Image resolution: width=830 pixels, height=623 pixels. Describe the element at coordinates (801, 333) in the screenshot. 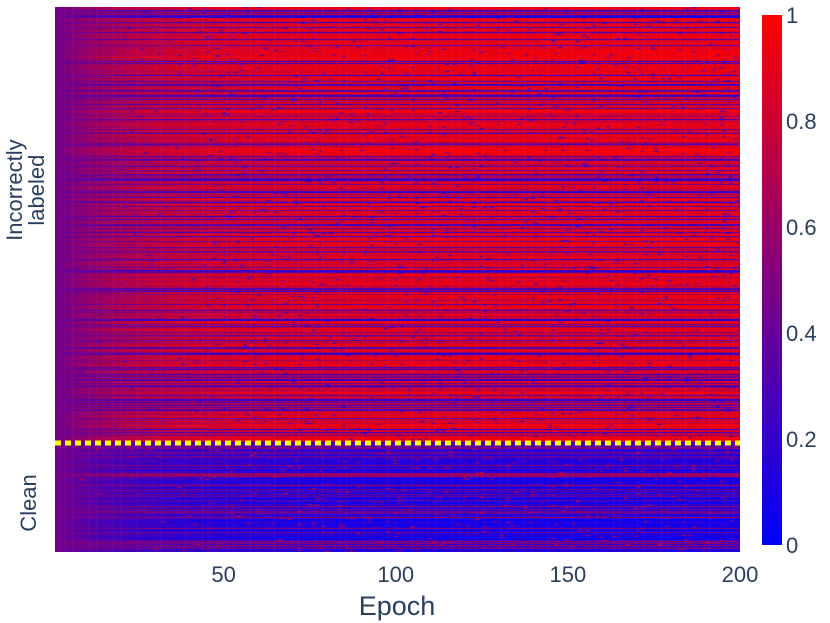

I see `colorbar-tick-label: 0.4` at that location.